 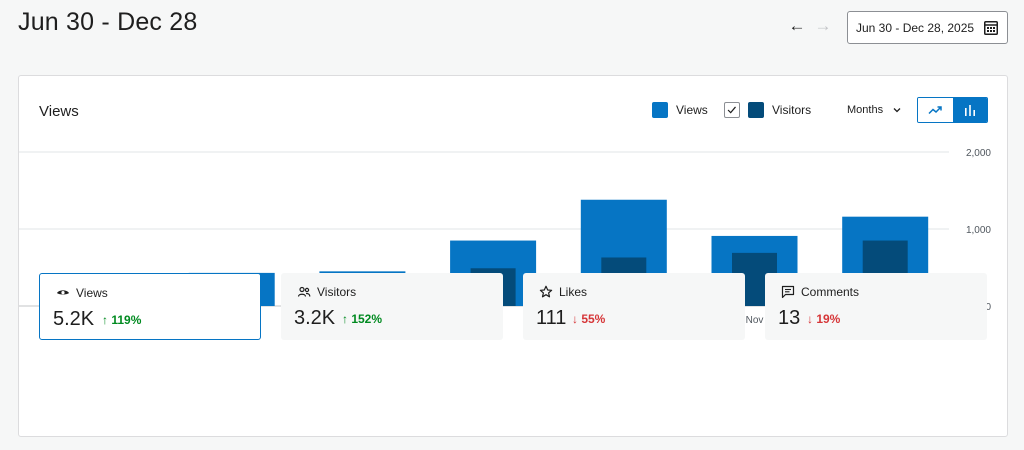 I want to click on stat-label: Visitors, so click(x=337, y=292).